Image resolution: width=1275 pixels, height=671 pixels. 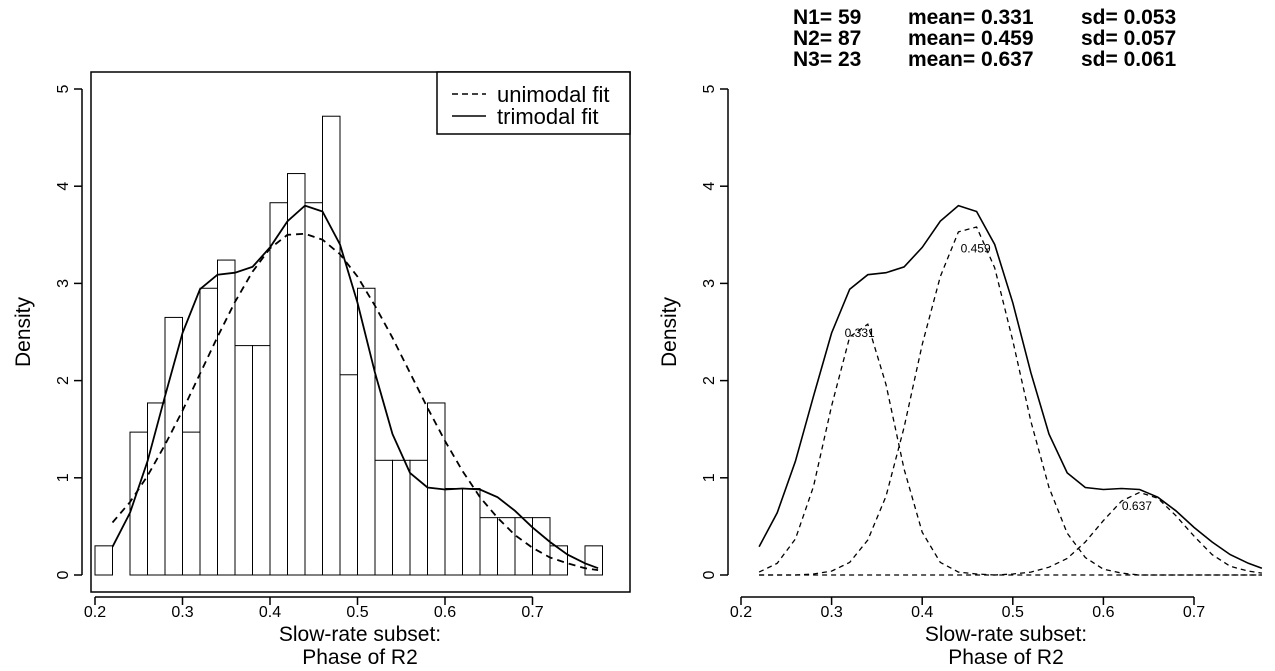 What do you see at coordinates (360, 634) in the screenshot?
I see `left-x-axis-title-line1: Slow-rate subset:` at bounding box center [360, 634].